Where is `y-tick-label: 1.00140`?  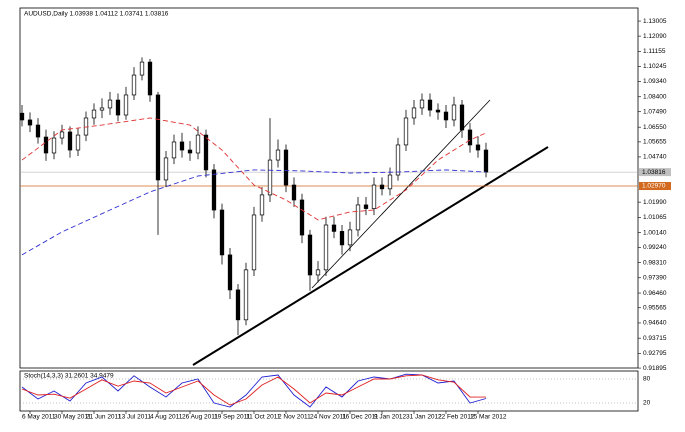
y-tick-label: 1.00140 is located at coordinates (655, 232).